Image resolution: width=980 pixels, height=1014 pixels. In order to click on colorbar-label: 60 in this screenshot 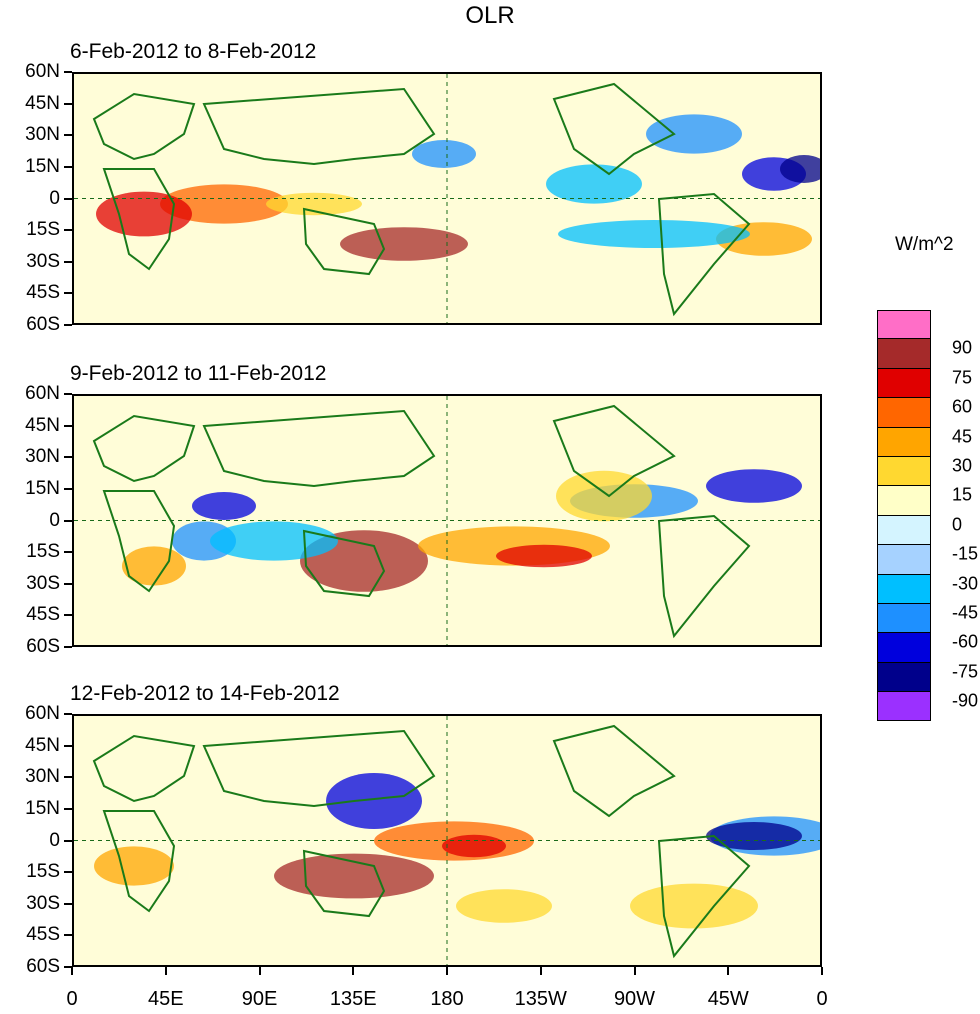, I will do `click(962, 406)`.